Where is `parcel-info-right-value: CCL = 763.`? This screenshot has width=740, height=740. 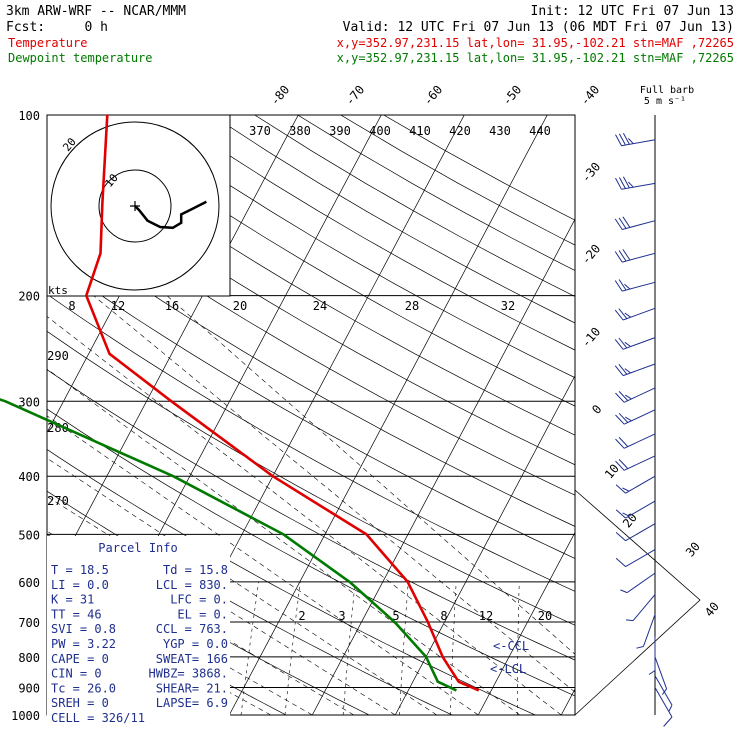
parcel-info-right-value: CCL = 763. is located at coordinates (192, 629).